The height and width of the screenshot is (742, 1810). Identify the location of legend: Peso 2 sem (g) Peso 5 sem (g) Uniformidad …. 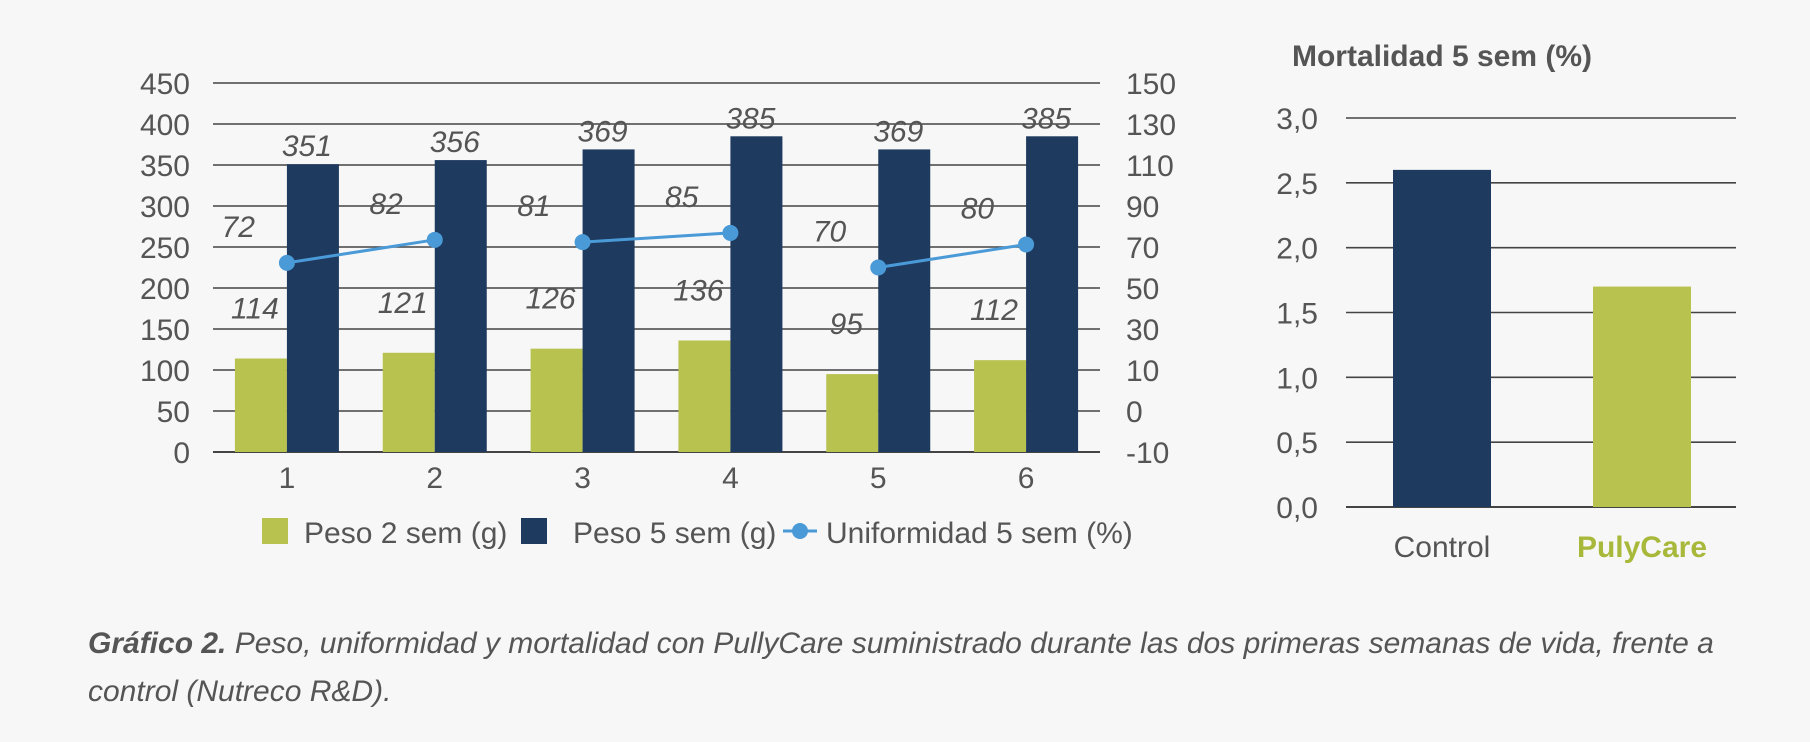
(697, 533).